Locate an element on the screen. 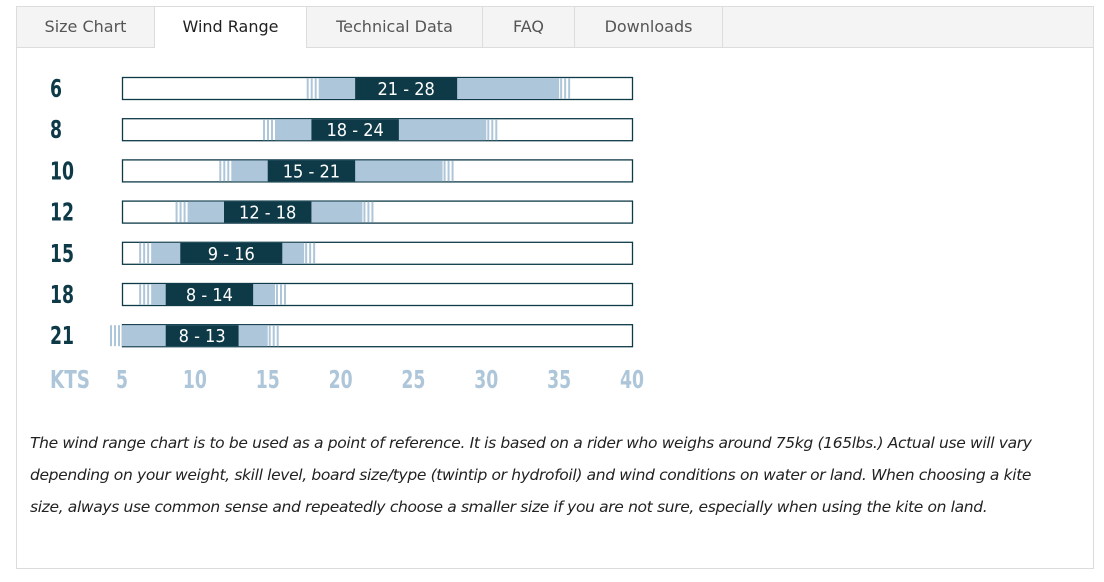  size-label: 6 is located at coordinates (56, 88).